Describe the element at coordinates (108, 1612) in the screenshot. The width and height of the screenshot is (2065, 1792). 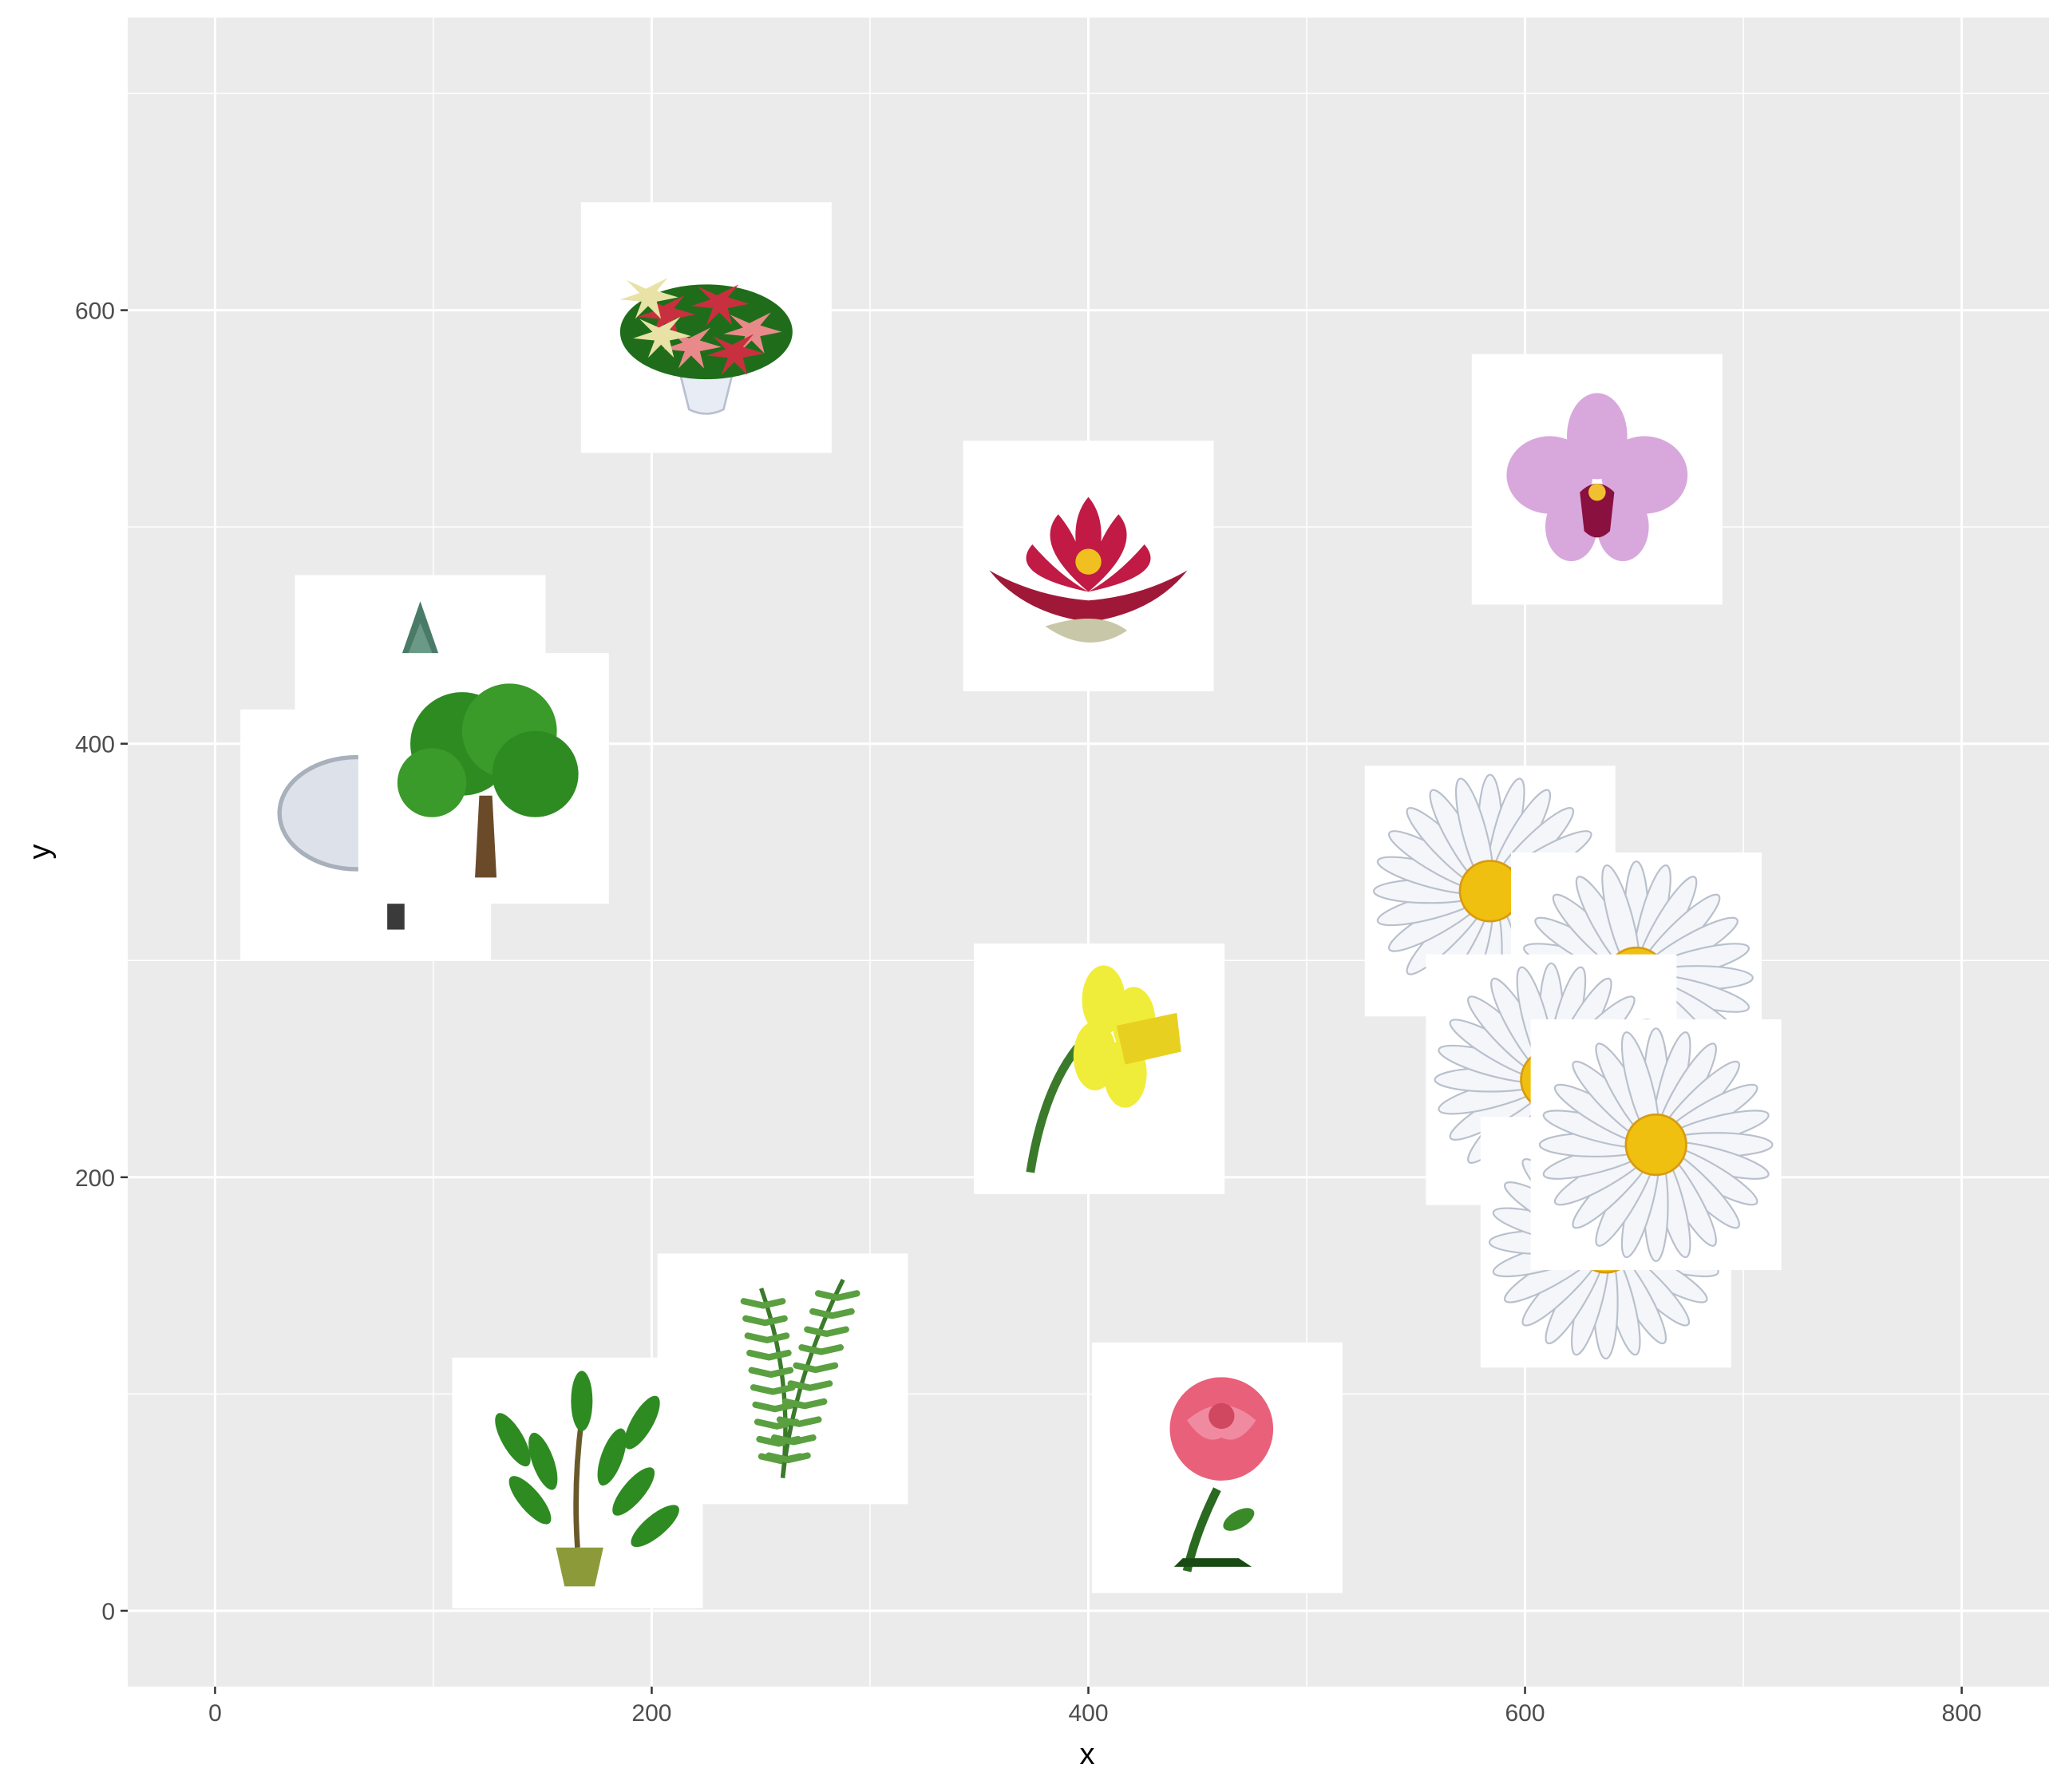
I see `y-tick-label: 0` at that location.